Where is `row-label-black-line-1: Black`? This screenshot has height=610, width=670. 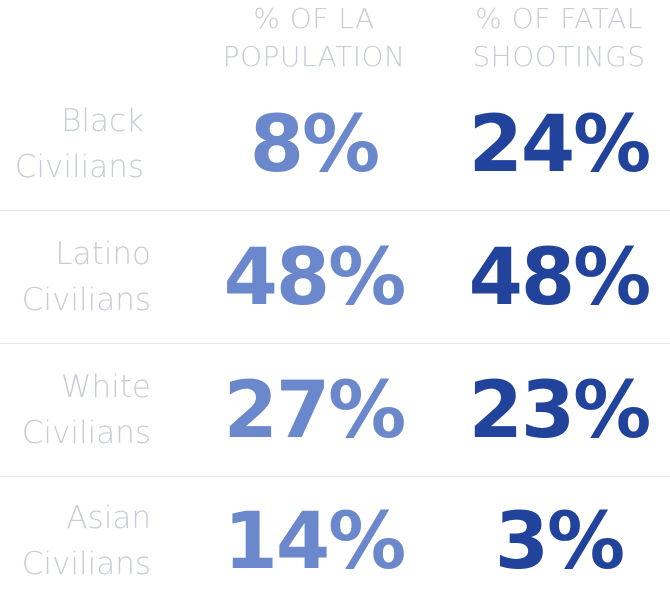 row-label-black-line-1: Black is located at coordinates (102, 121).